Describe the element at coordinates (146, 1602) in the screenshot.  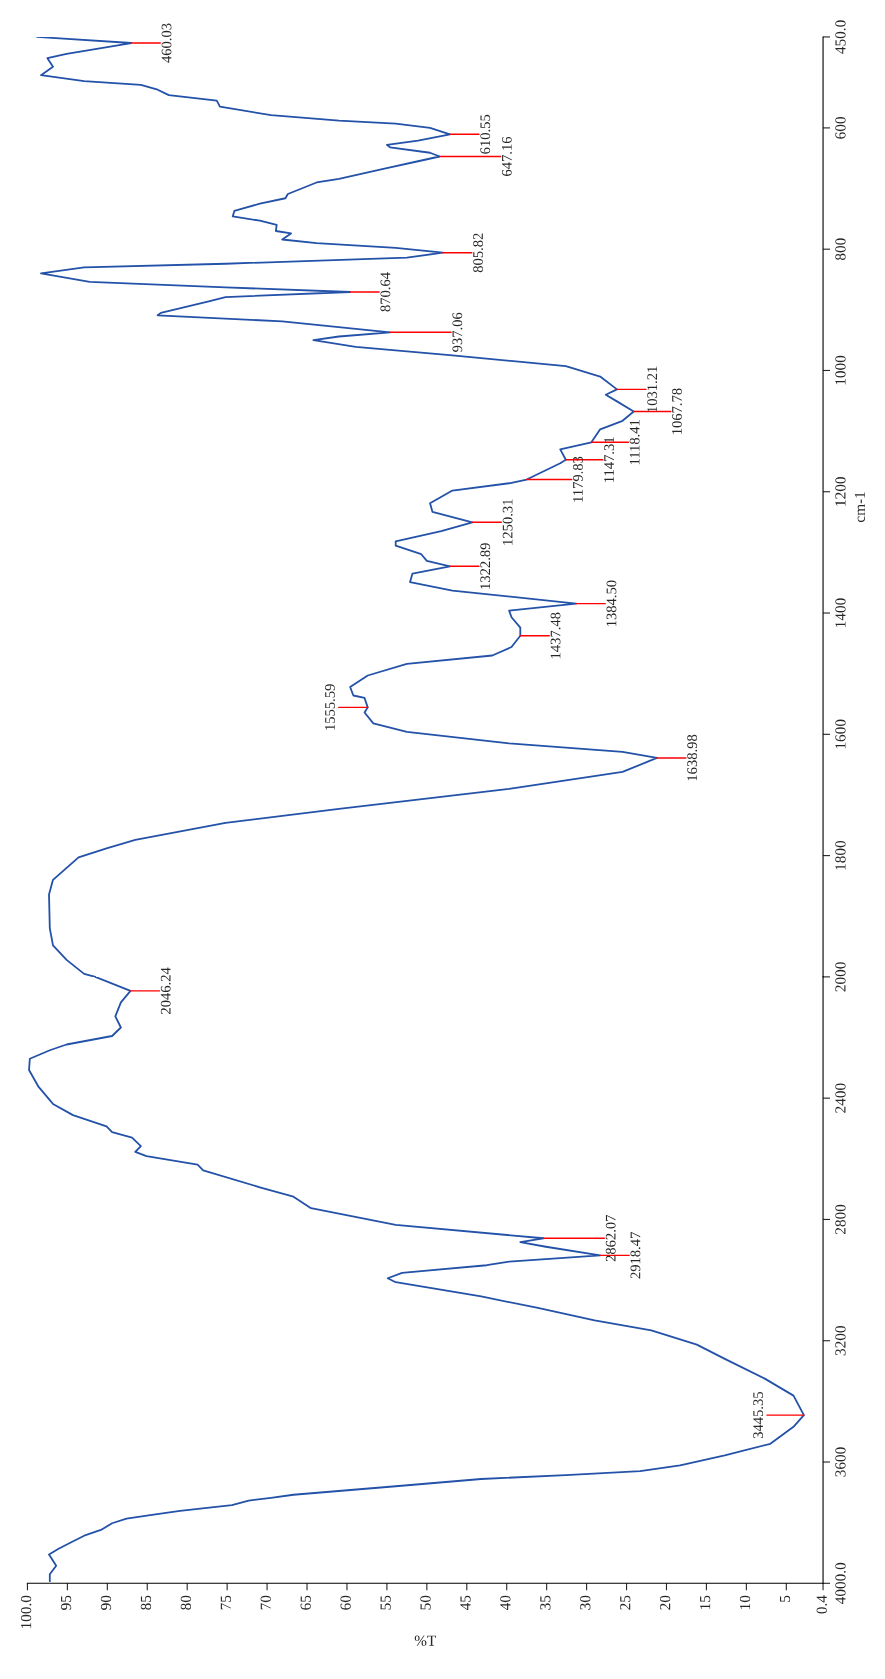
I see `x-tick-label: 85` at that location.